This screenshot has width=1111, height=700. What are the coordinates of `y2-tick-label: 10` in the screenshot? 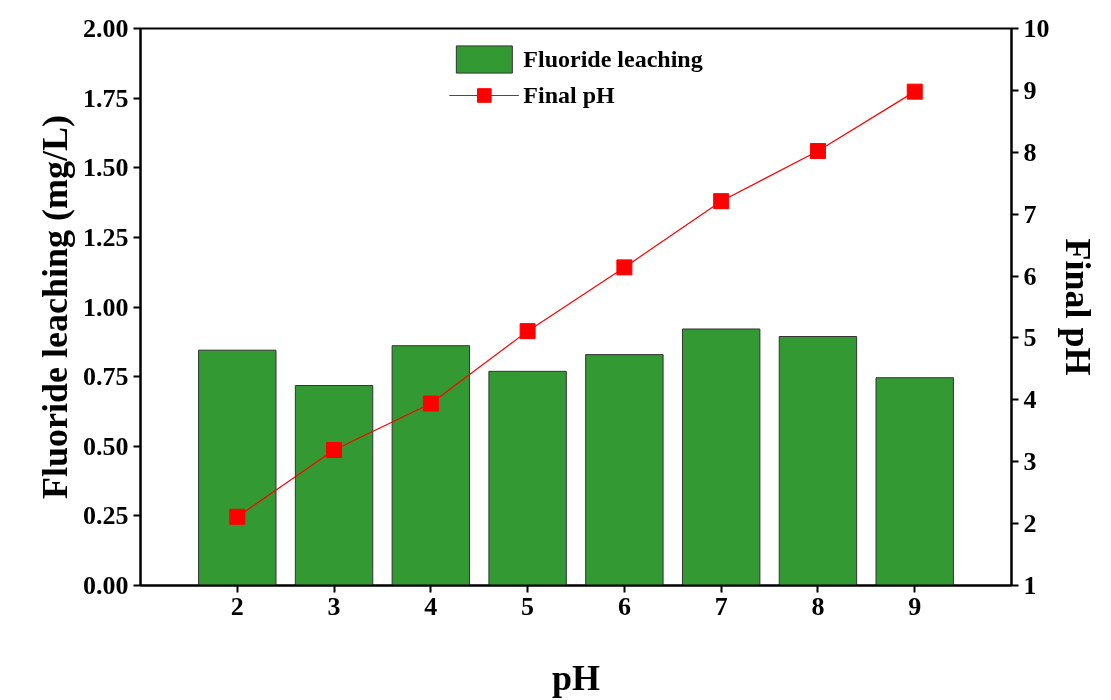 It's located at (1036, 28).